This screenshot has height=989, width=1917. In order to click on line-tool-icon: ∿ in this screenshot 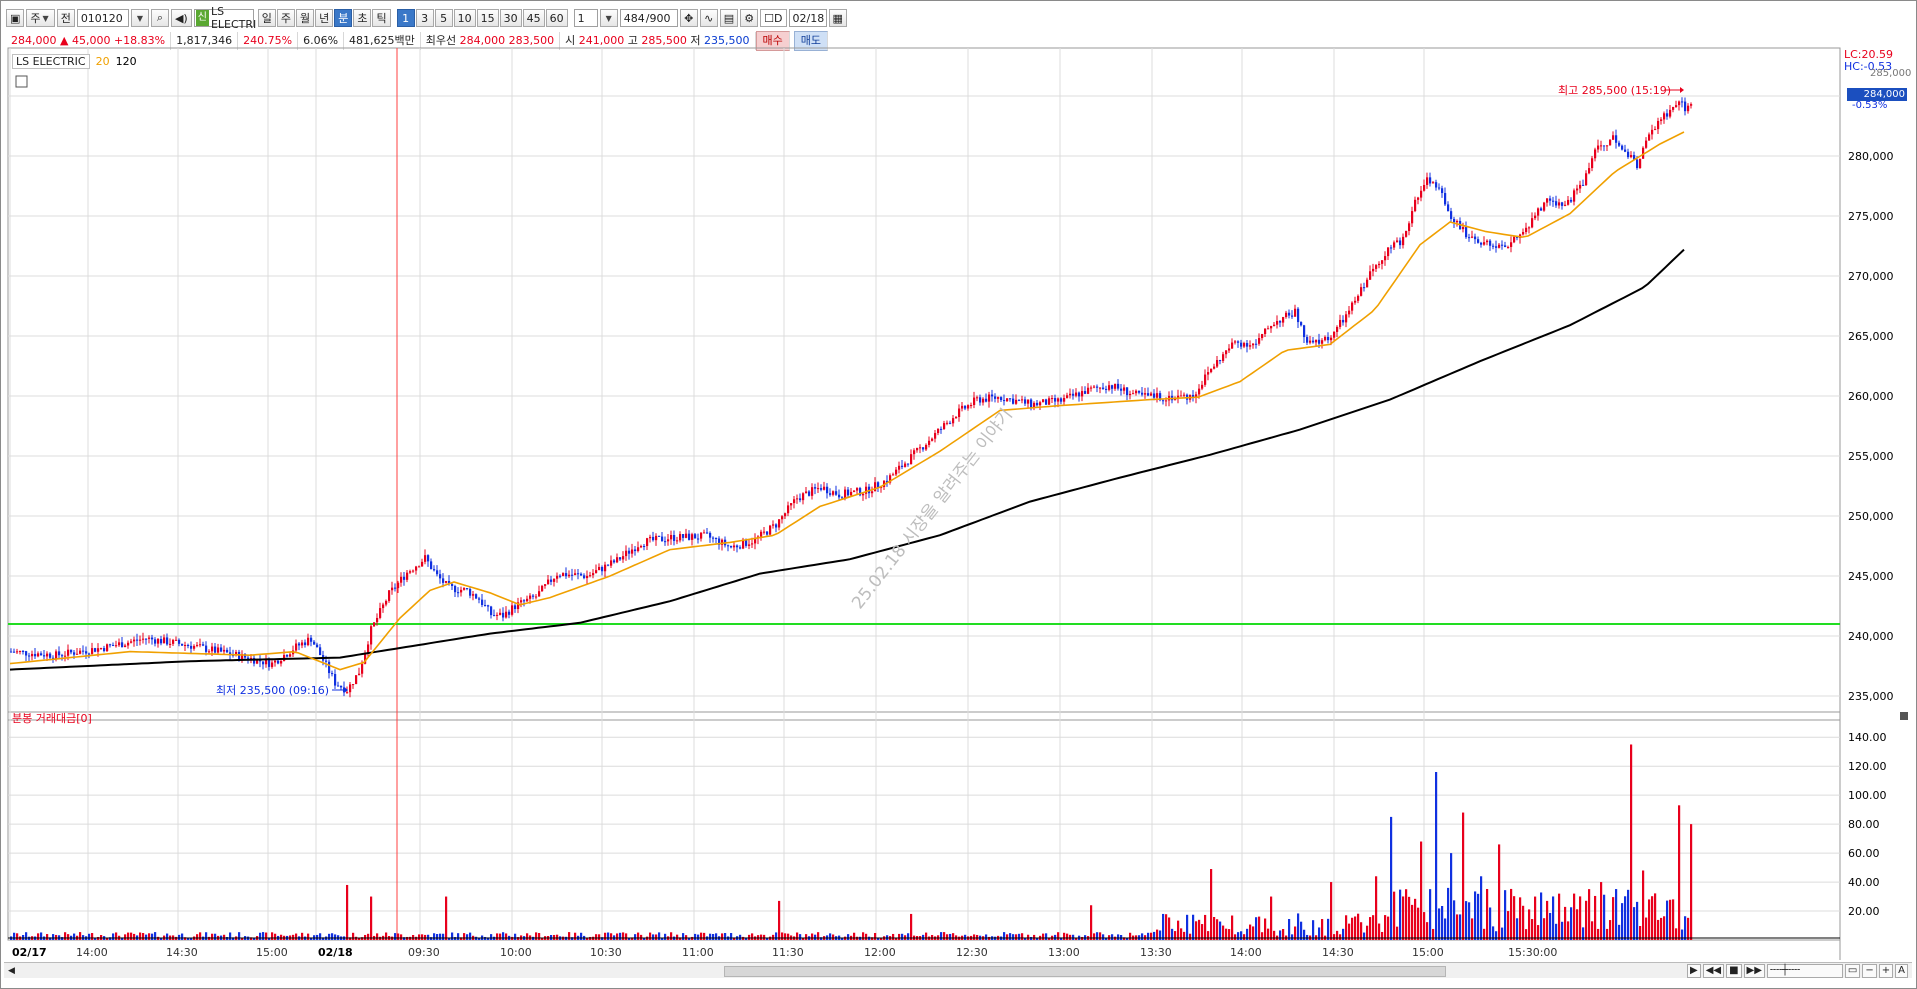, I will do `click(708, 18)`.